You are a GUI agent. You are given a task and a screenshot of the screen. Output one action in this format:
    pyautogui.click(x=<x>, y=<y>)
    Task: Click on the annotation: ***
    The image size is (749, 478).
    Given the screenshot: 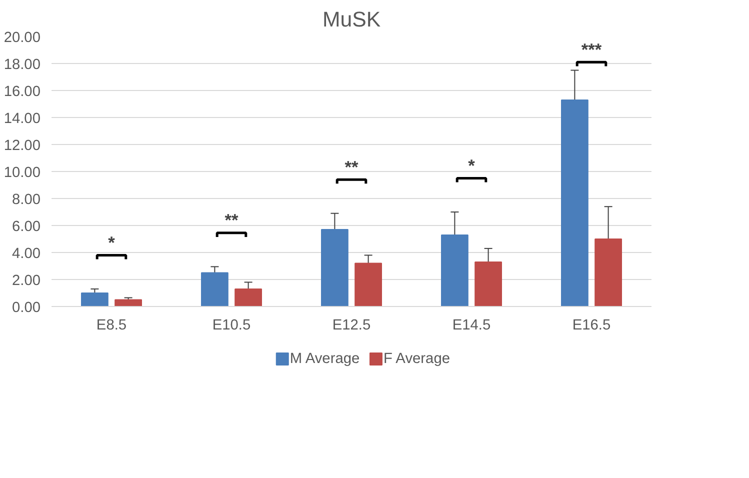 What is the action you would take?
    pyautogui.click(x=591, y=49)
    